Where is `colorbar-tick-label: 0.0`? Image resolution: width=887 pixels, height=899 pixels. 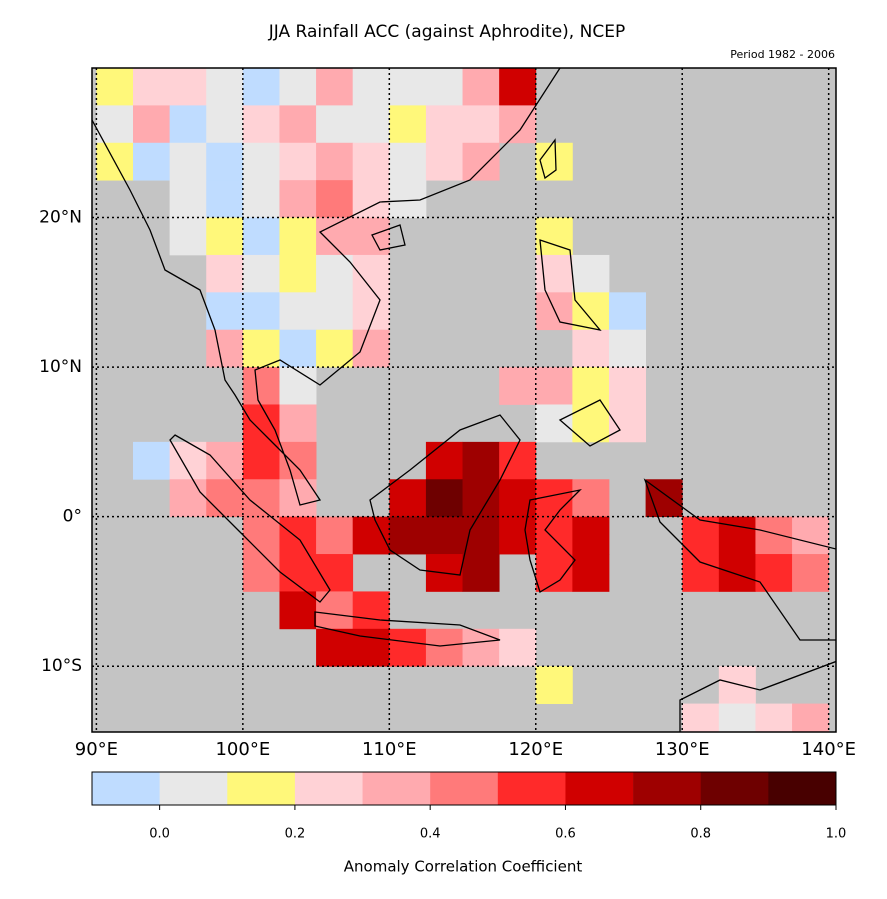
colorbar-tick-label: 0.0 is located at coordinates (159, 834).